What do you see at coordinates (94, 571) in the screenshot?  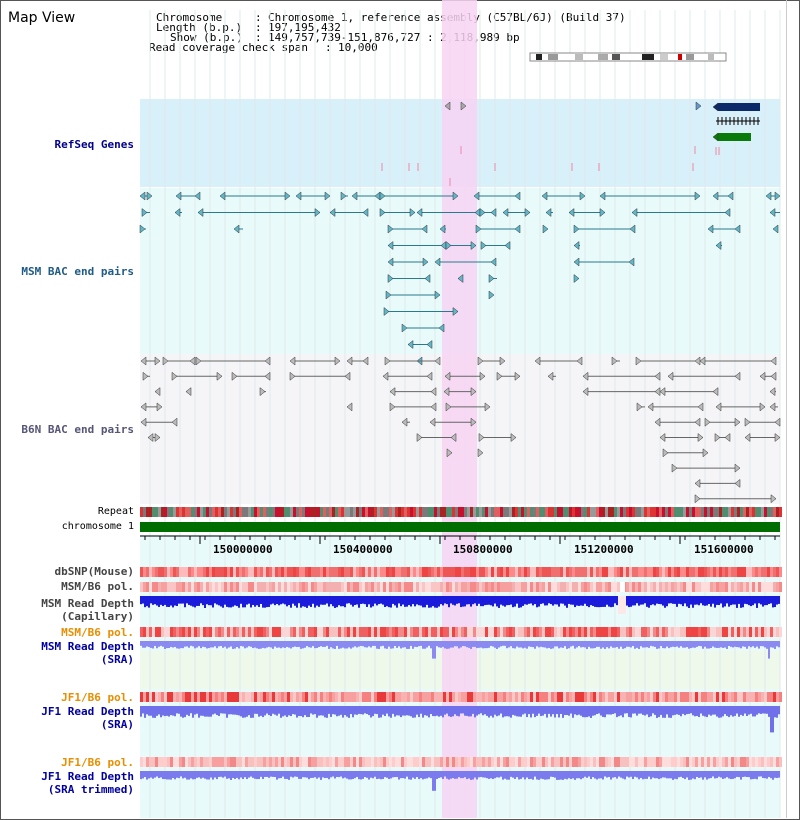 I see `track-label-dbsnp: dbSNP(Mouse)` at bounding box center [94, 571].